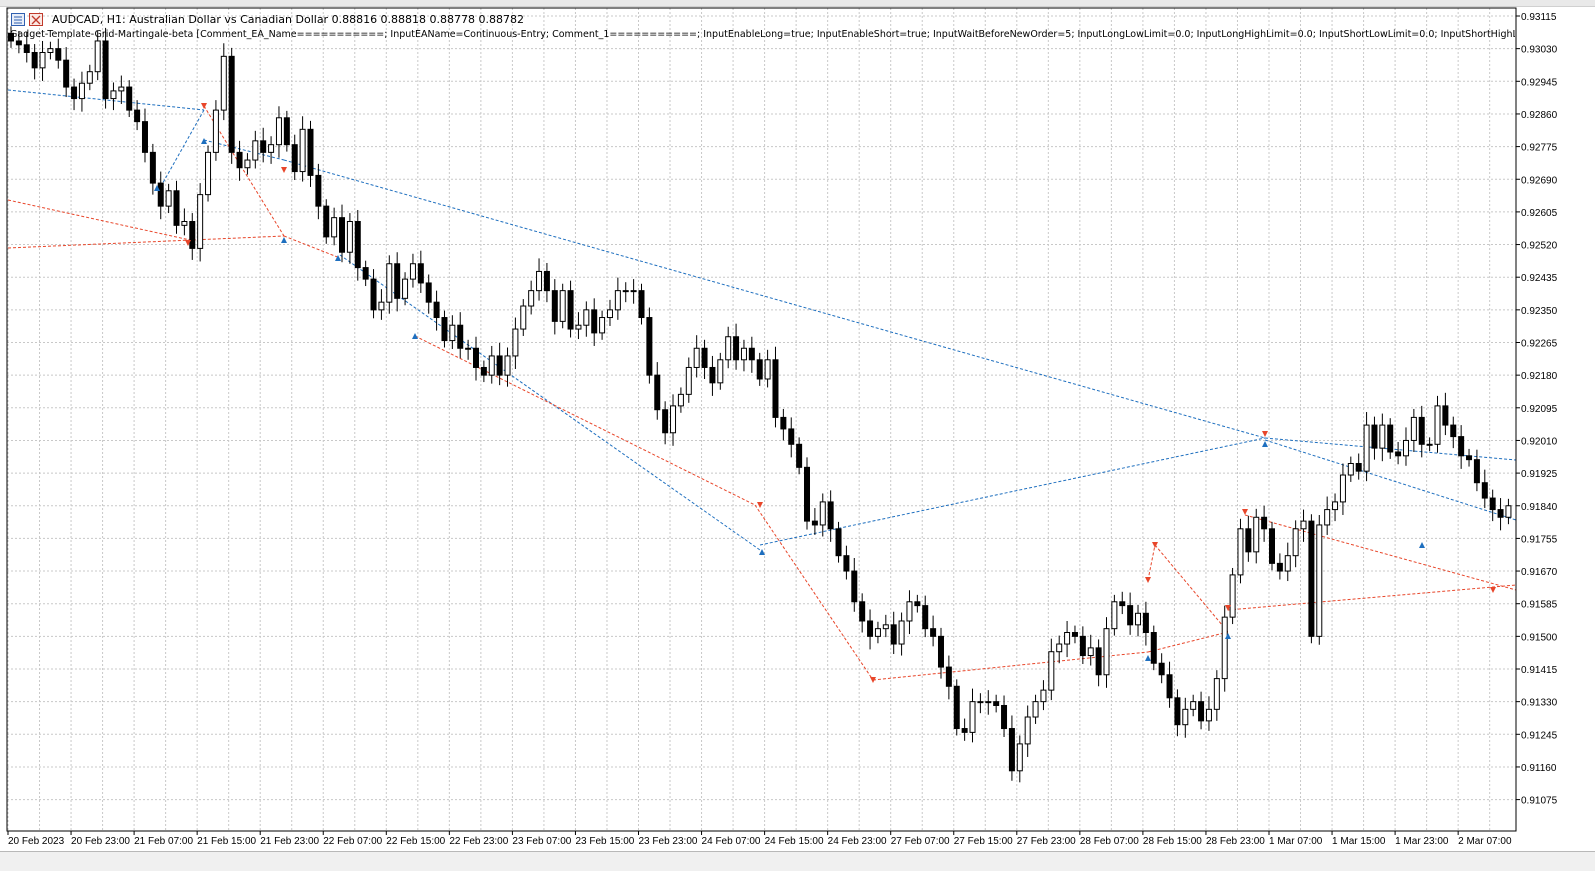  Describe the element at coordinates (478, 841) in the screenshot. I see `x-axis-label: 22 Feb 23:00` at that location.